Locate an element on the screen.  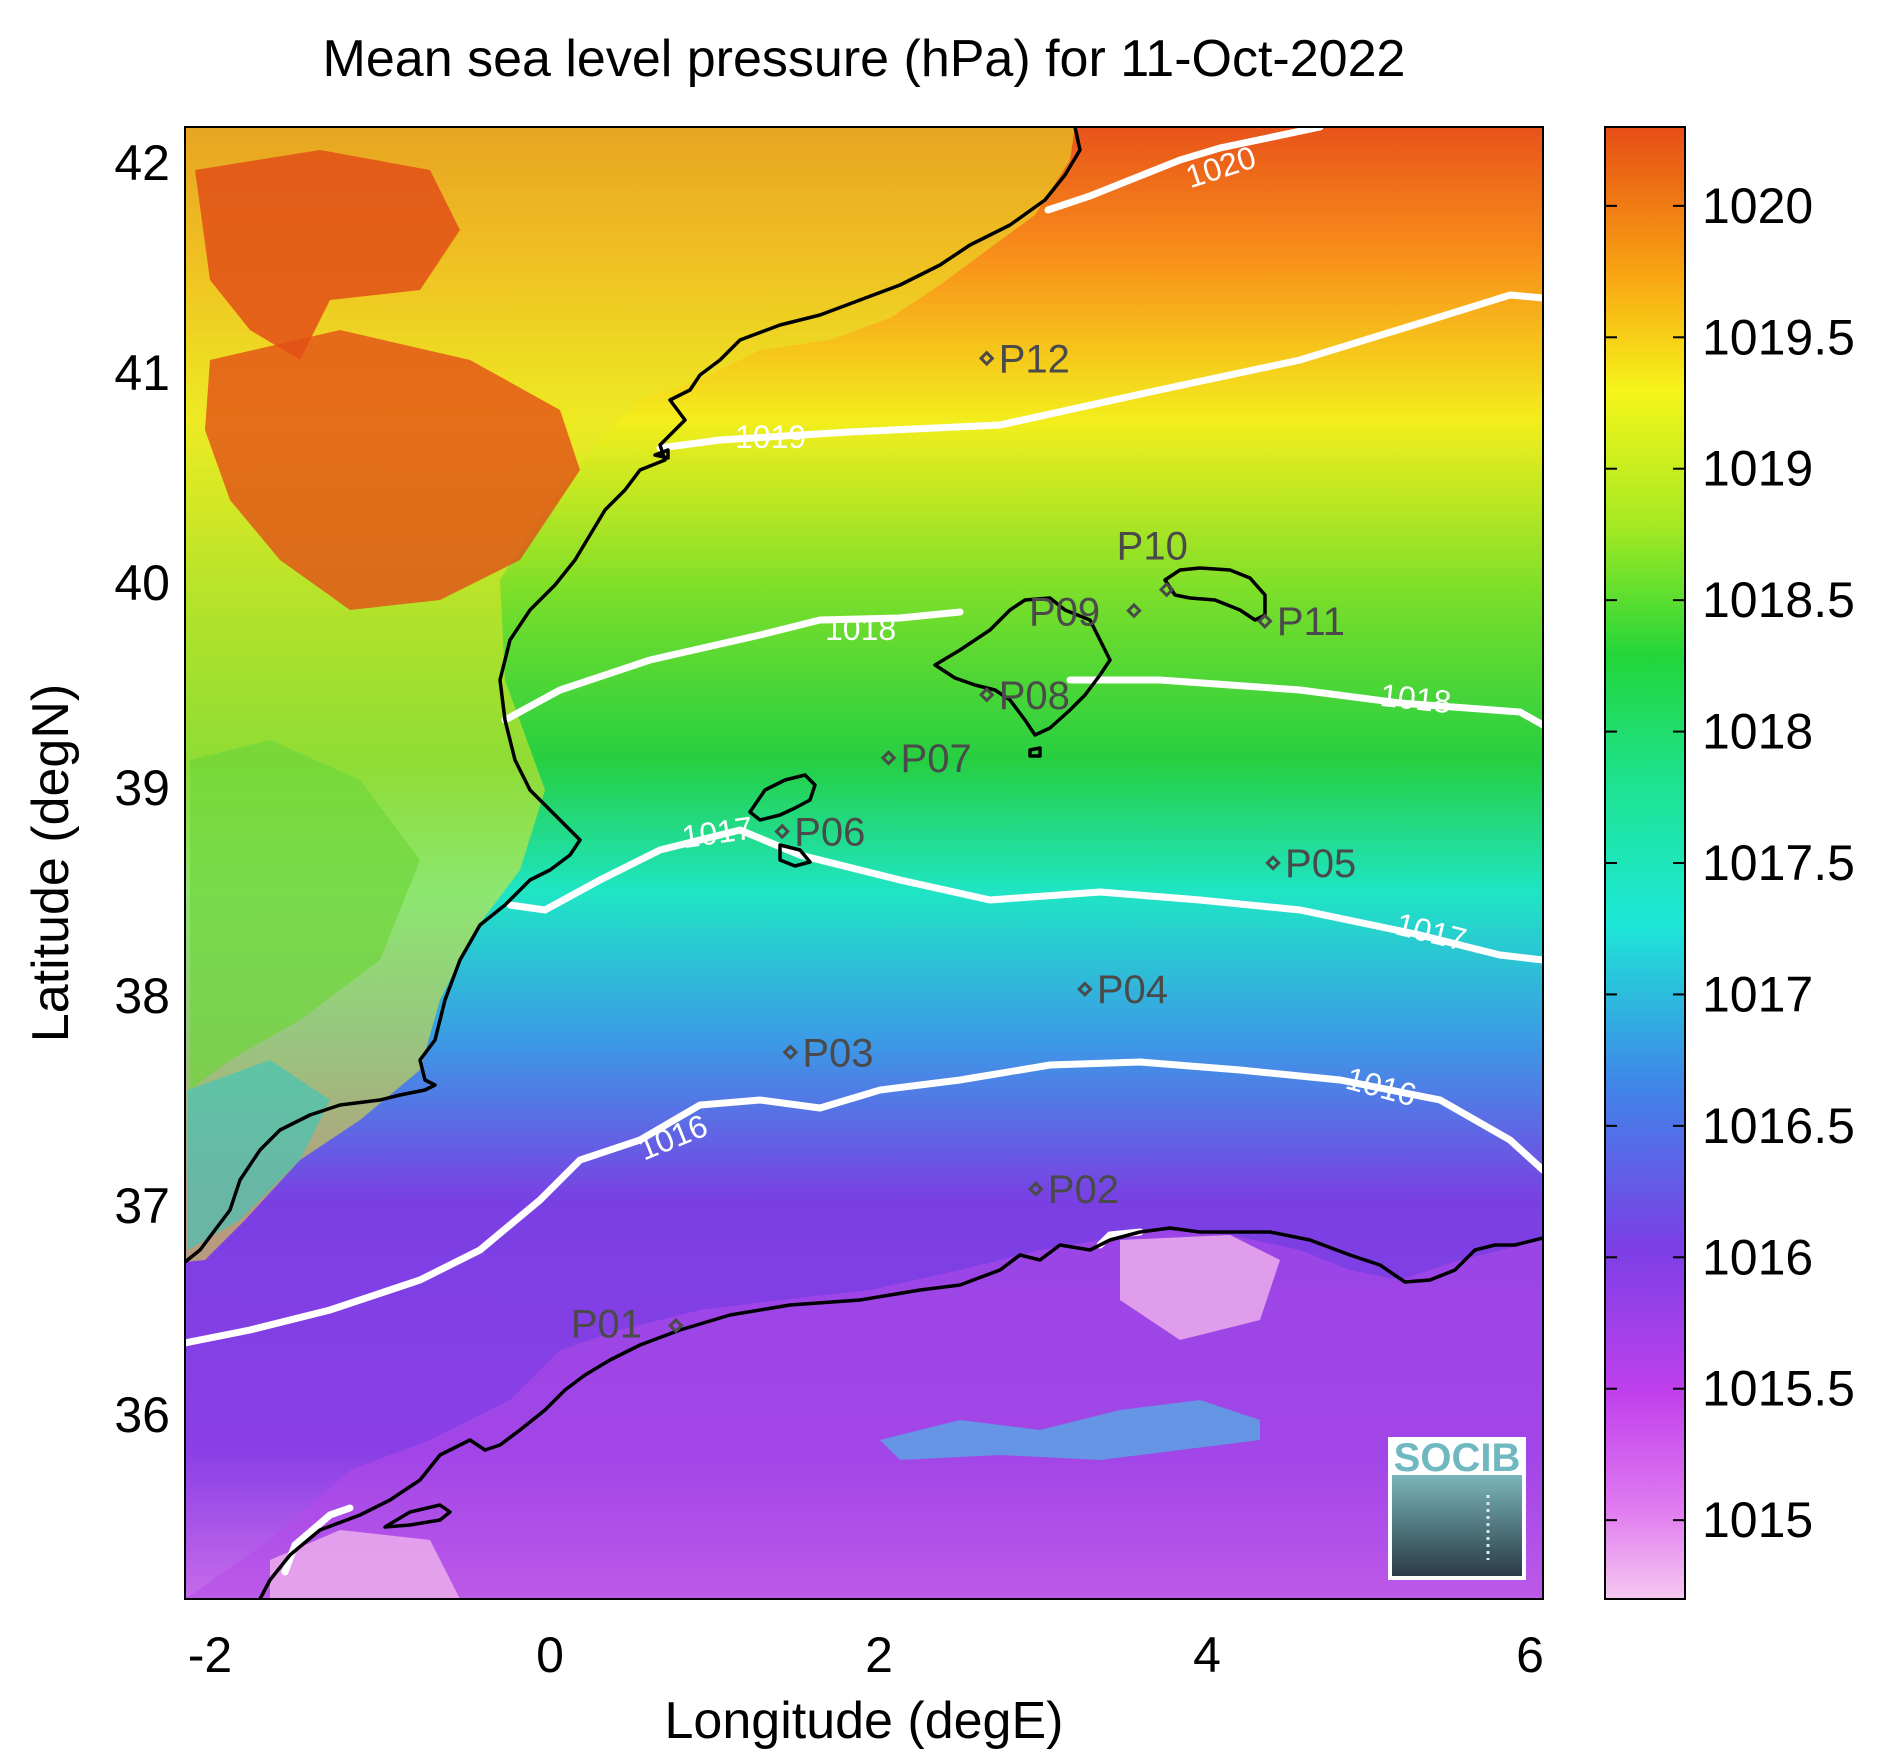
colorbar-tick-label: 1020 is located at coordinates (1757, 206).